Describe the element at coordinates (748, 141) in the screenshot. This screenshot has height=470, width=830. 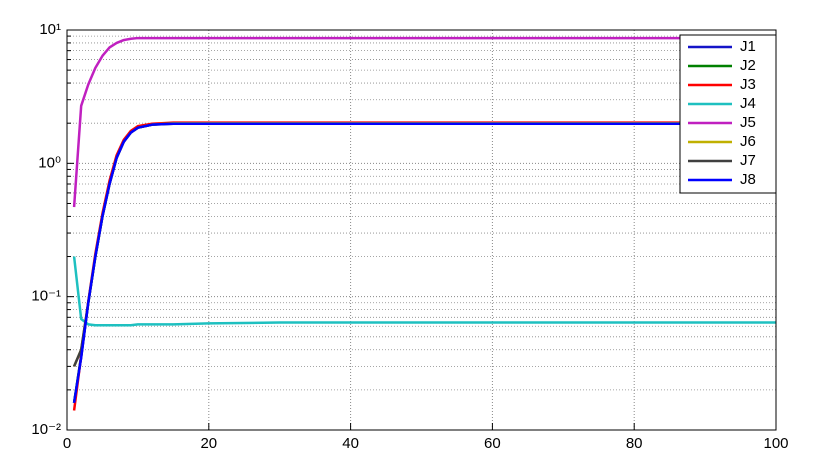
I see `legend-label: J6` at that location.